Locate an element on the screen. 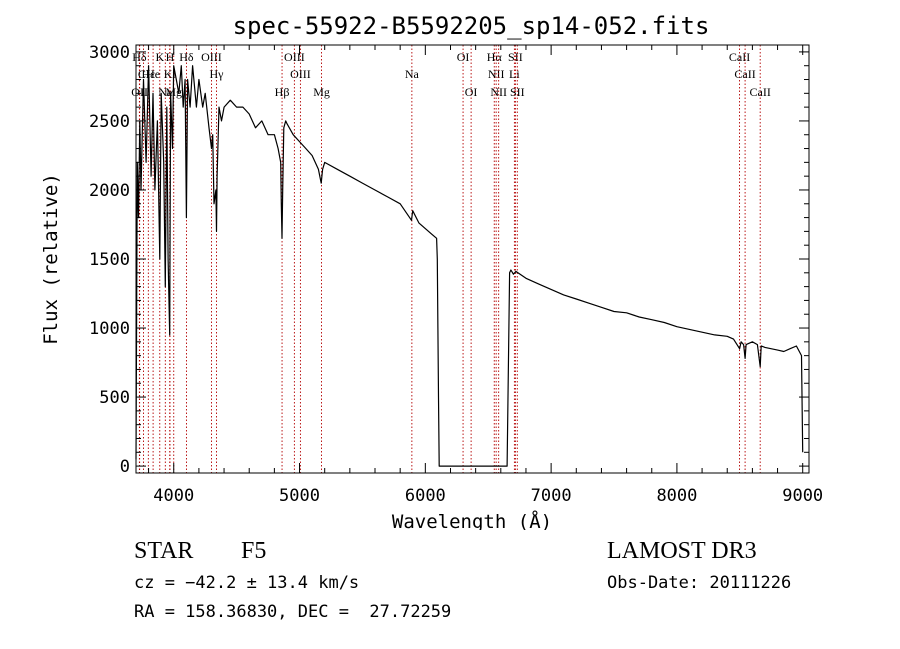 The height and width of the screenshot is (649, 900). spectral-line-label: Cl is located at coordinates (144, 74).